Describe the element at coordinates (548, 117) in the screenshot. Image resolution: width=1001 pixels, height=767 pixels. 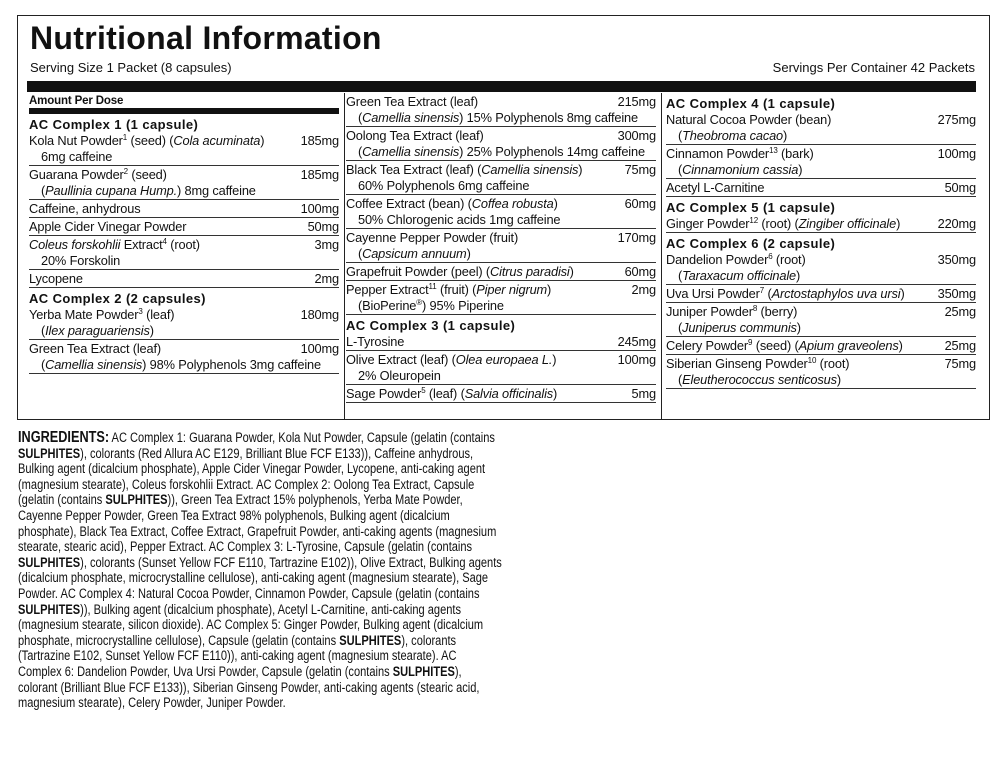
I see `text-run: ) 15% Polyphenols 8mg caffeine` at that location.